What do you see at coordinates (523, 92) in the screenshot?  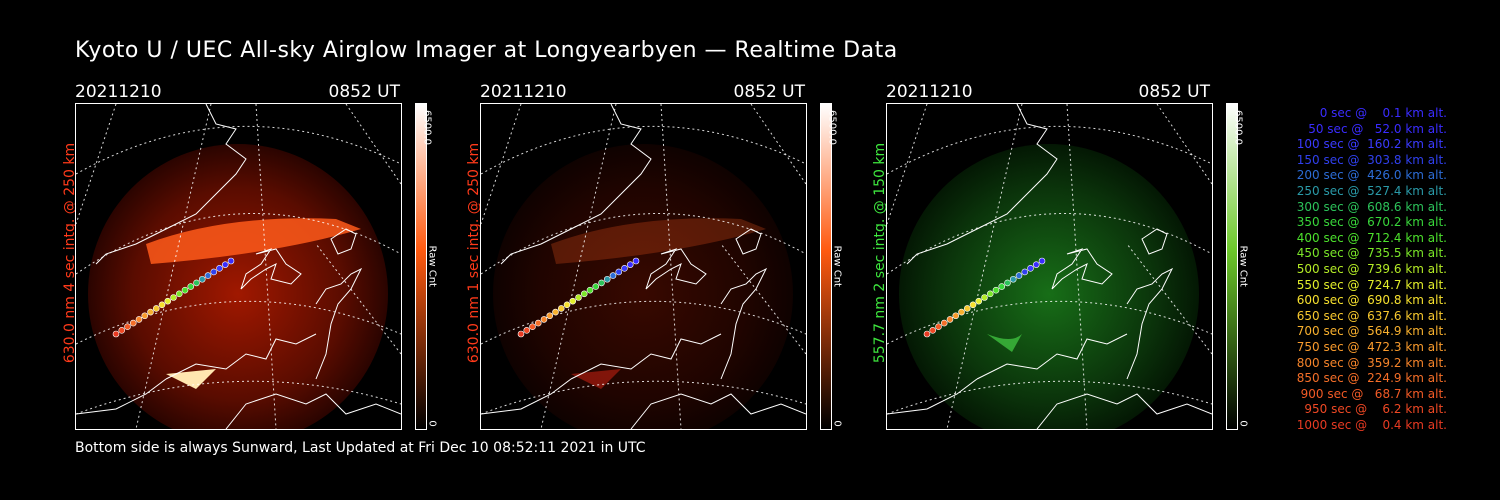 I see `panel-2-date: 20211210` at bounding box center [523, 92].